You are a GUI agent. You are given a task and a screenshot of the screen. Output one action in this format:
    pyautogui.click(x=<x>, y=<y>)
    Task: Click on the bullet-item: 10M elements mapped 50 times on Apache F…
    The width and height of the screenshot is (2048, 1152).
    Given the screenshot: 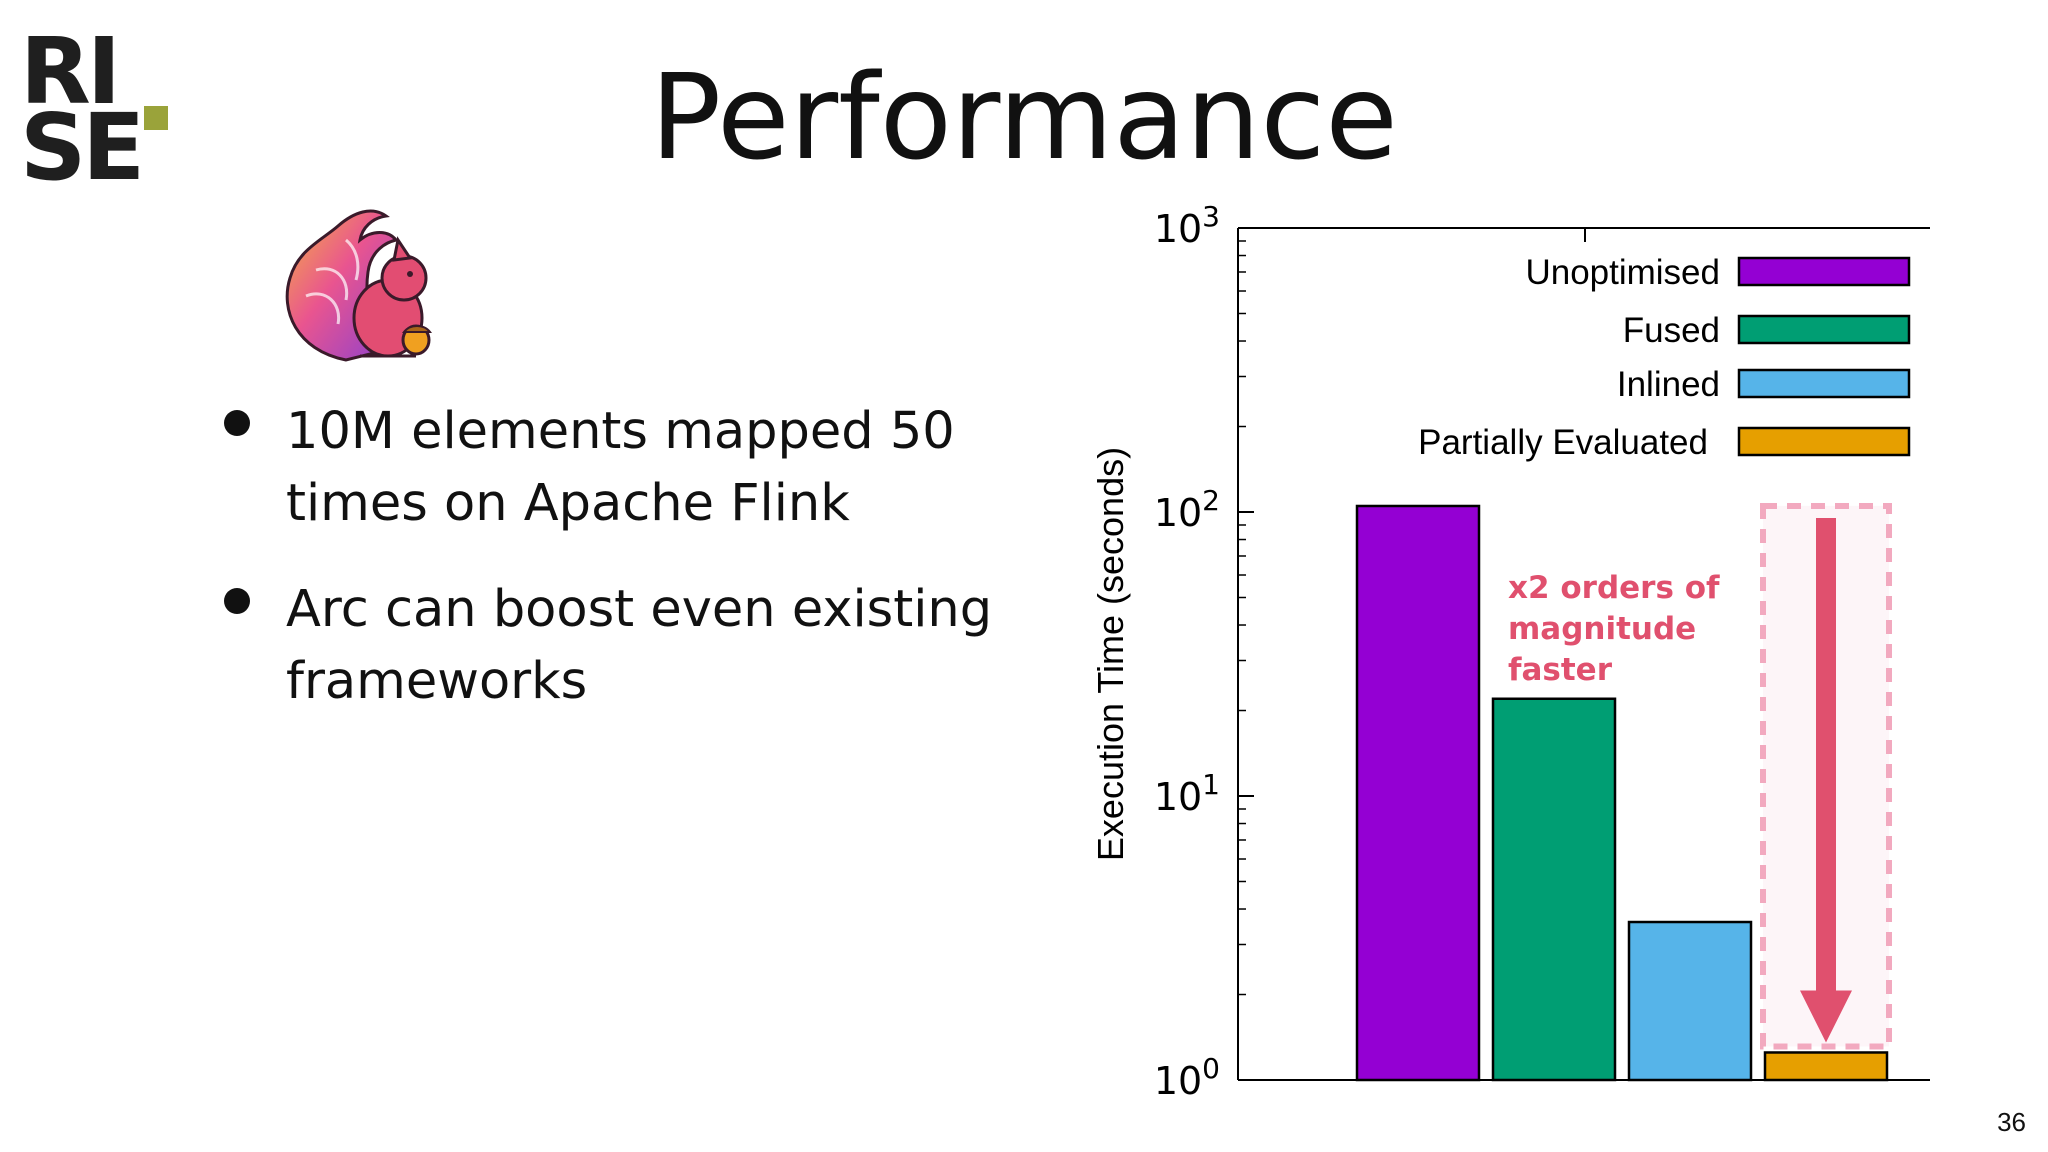 What is the action you would take?
    pyautogui.click(x=620, y=468)
    